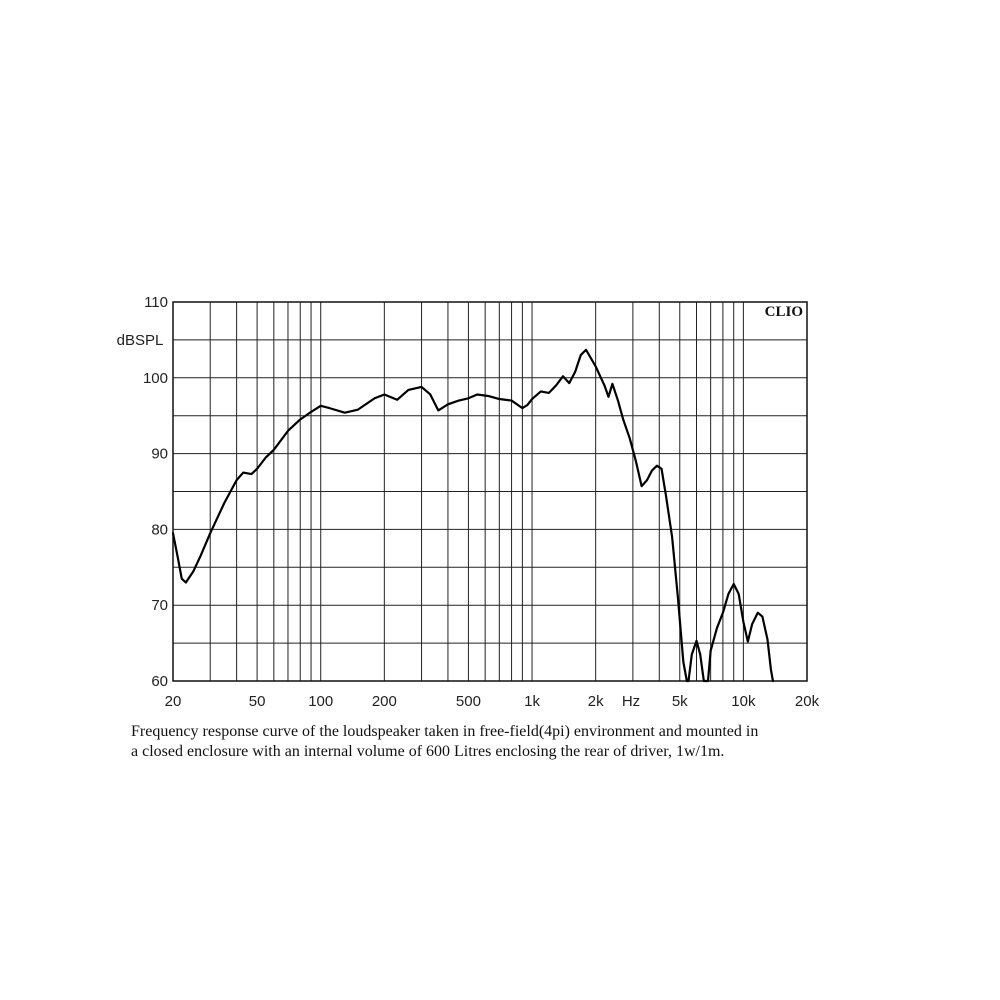 The width and height of the screenshot is (1000, 1000). Describe the element at coordinates (631, 701) in the screenshot. I see `x-axis-unit-label: Hz` at that location.